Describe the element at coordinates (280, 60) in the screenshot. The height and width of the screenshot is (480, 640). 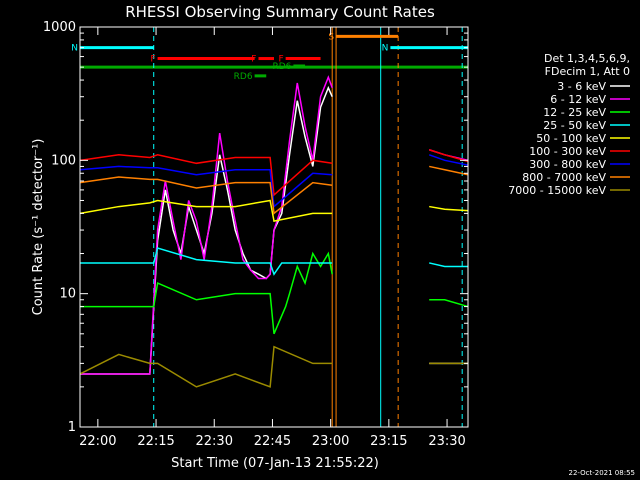
I see `flag-label-4: F` at that location.